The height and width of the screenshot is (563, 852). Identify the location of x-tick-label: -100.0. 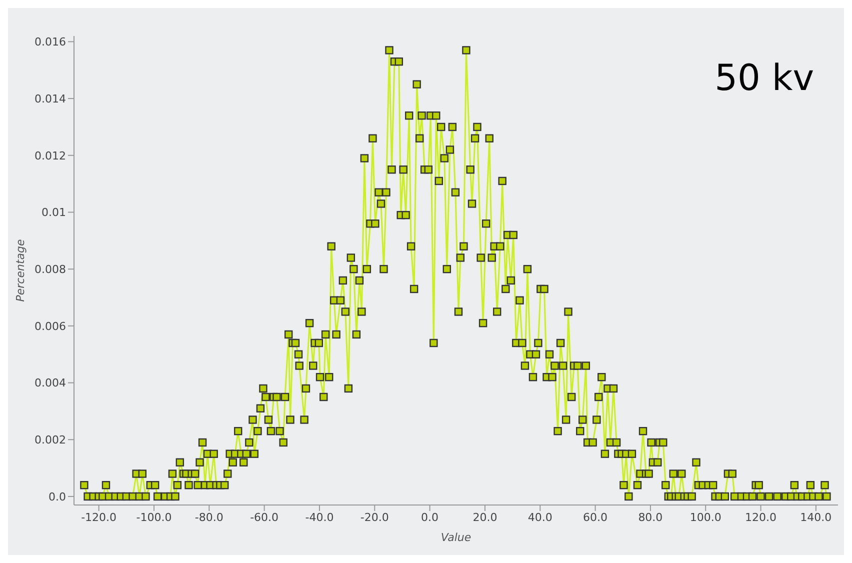
(154, 517).